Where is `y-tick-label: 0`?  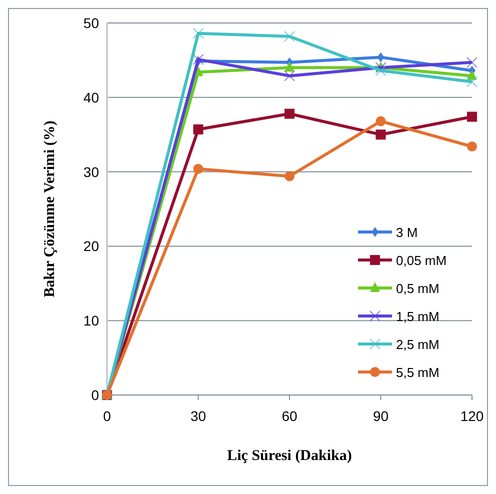 y-tick-label: 0 is located at coordinates (95, 395).